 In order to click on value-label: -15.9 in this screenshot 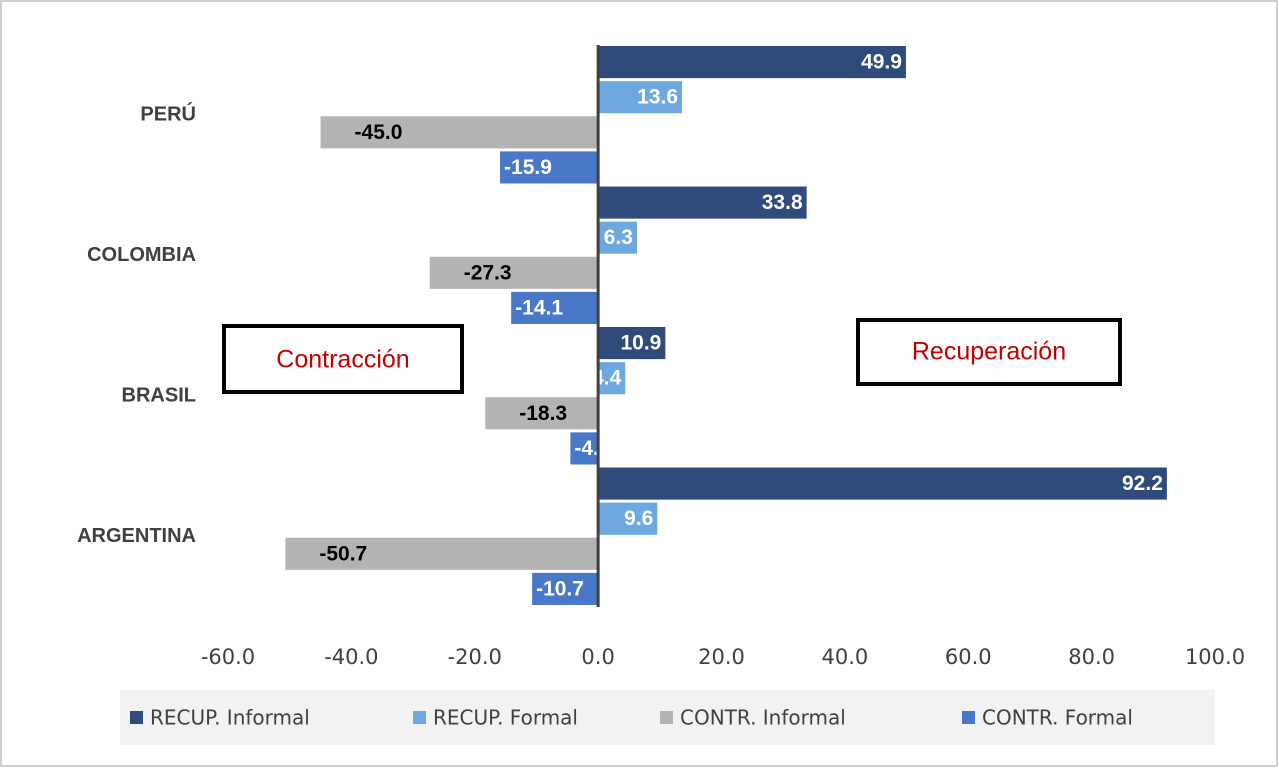, I will do `click(528, 167)`.